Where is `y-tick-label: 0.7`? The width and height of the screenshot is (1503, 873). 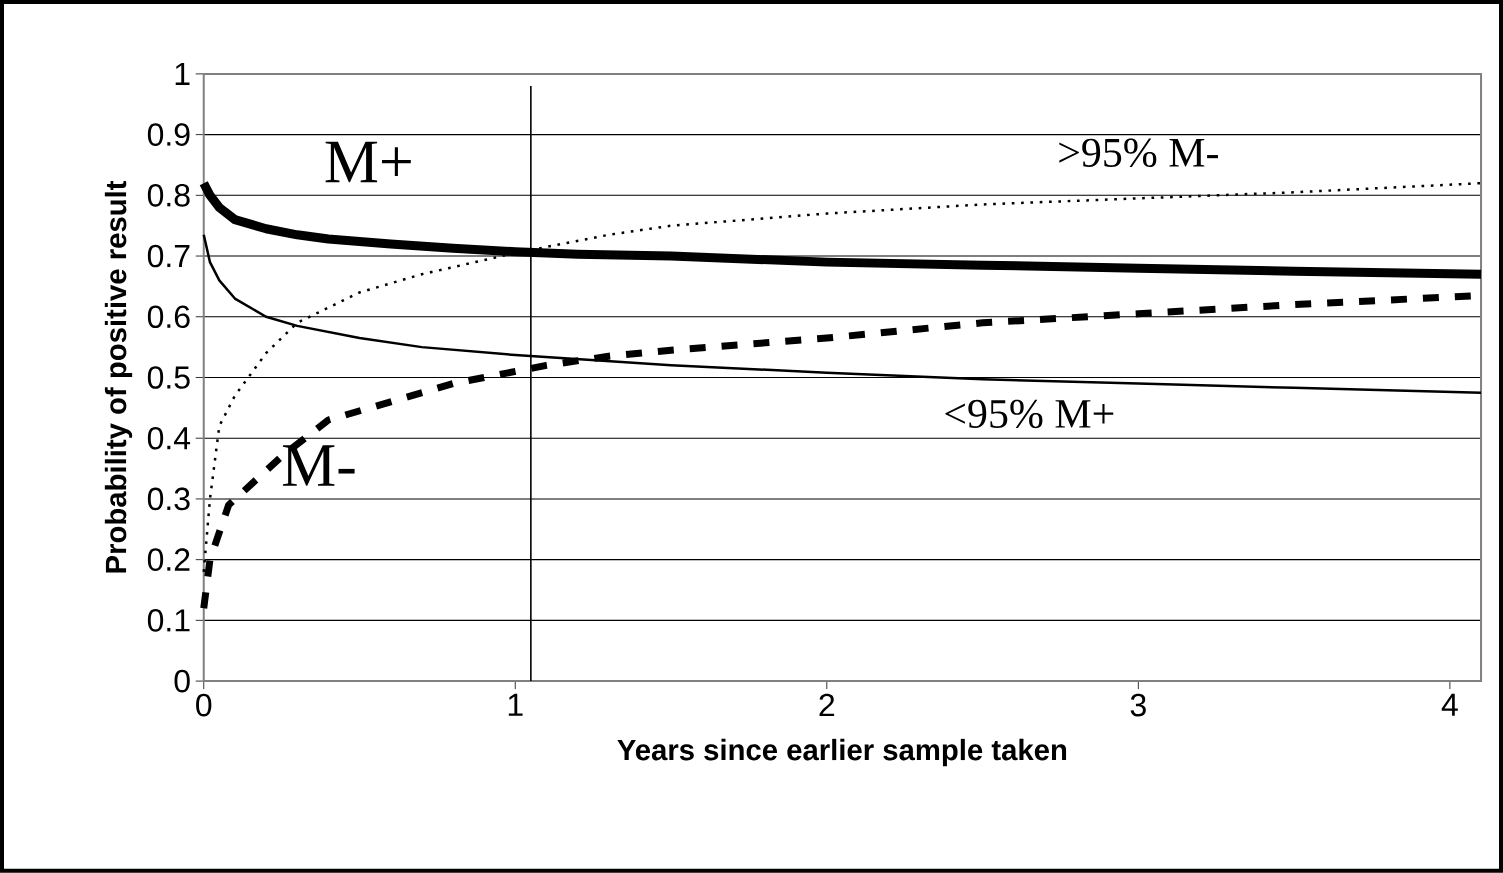 y-tick-label: 0.7 is located at coordinates (168, 256).